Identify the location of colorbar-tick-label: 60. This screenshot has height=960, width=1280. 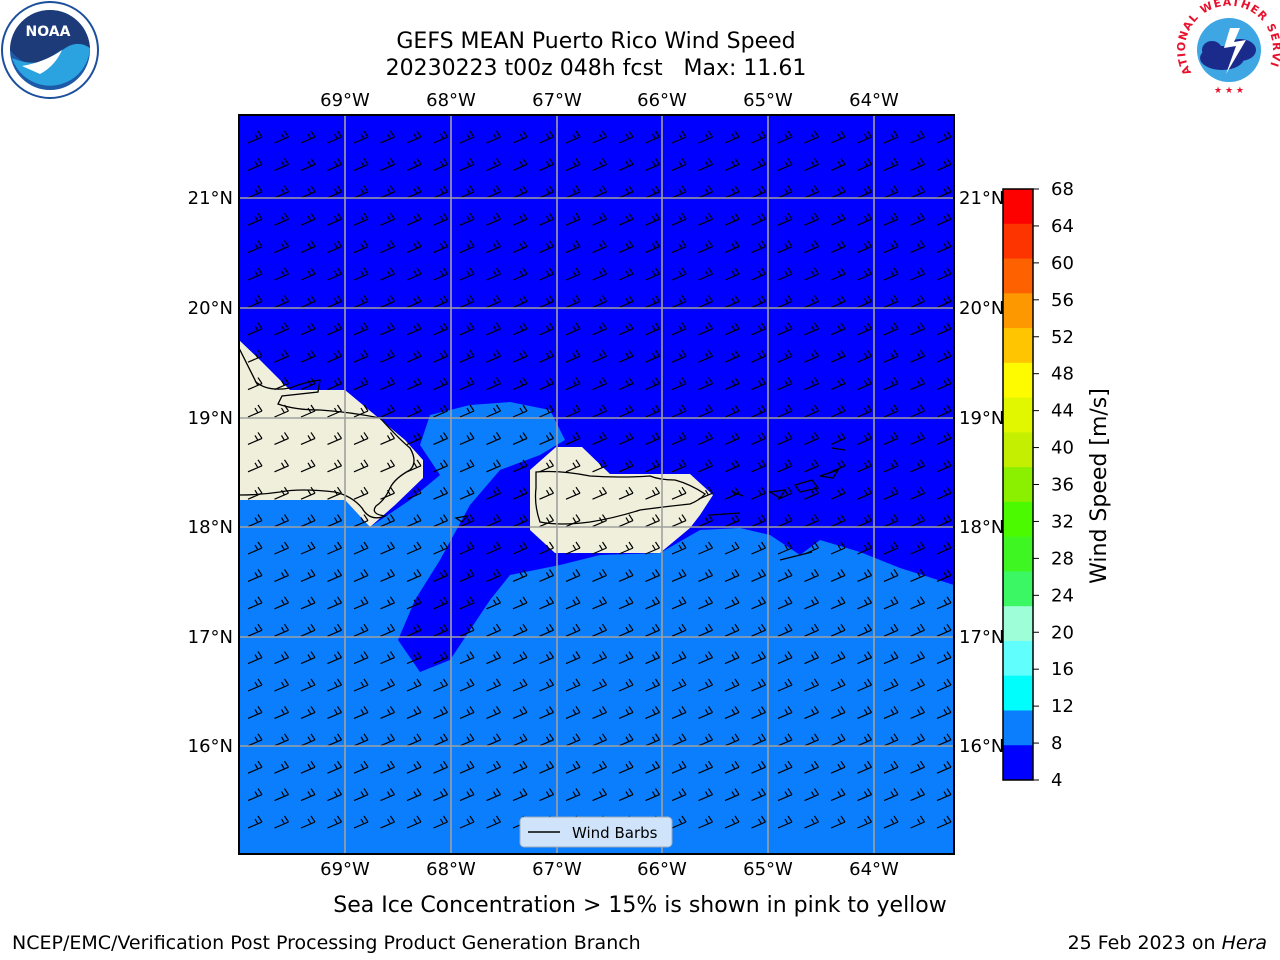
(1062, 263).